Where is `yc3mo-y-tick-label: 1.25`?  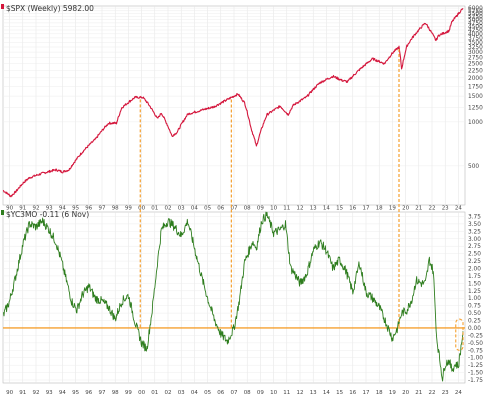
yc3mo-y-tick-label: 1.25 is located at coordinates (474, 292).